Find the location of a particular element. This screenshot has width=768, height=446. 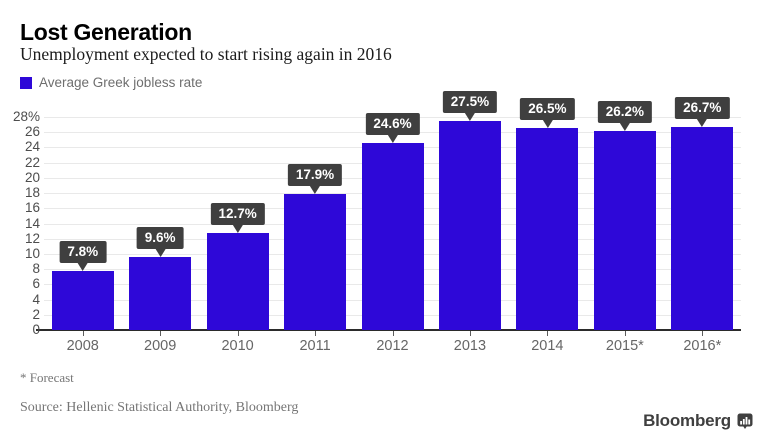

forecast-footnote: * Forecast is located at coordinates (47, 377).